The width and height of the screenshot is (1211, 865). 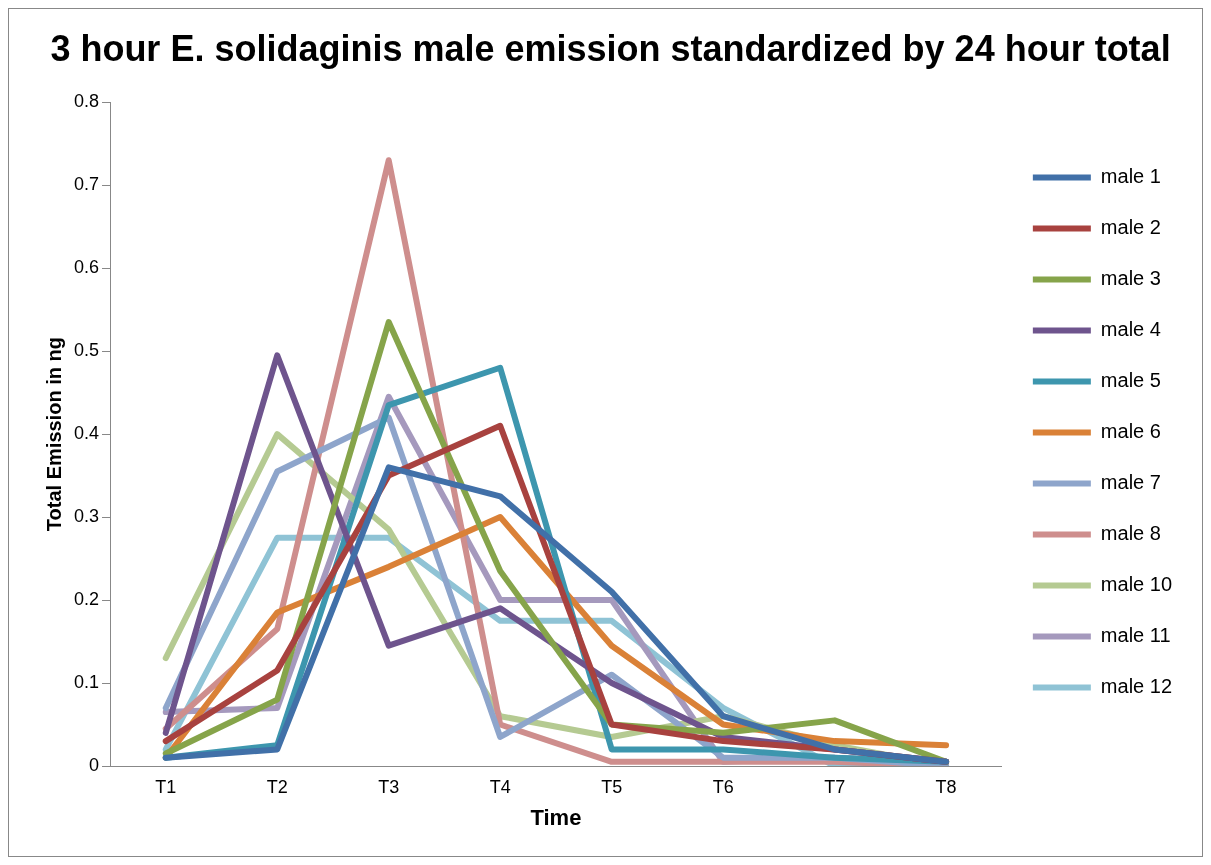 I want to click on y-tick-label: 0, so click(x=94, y=764).